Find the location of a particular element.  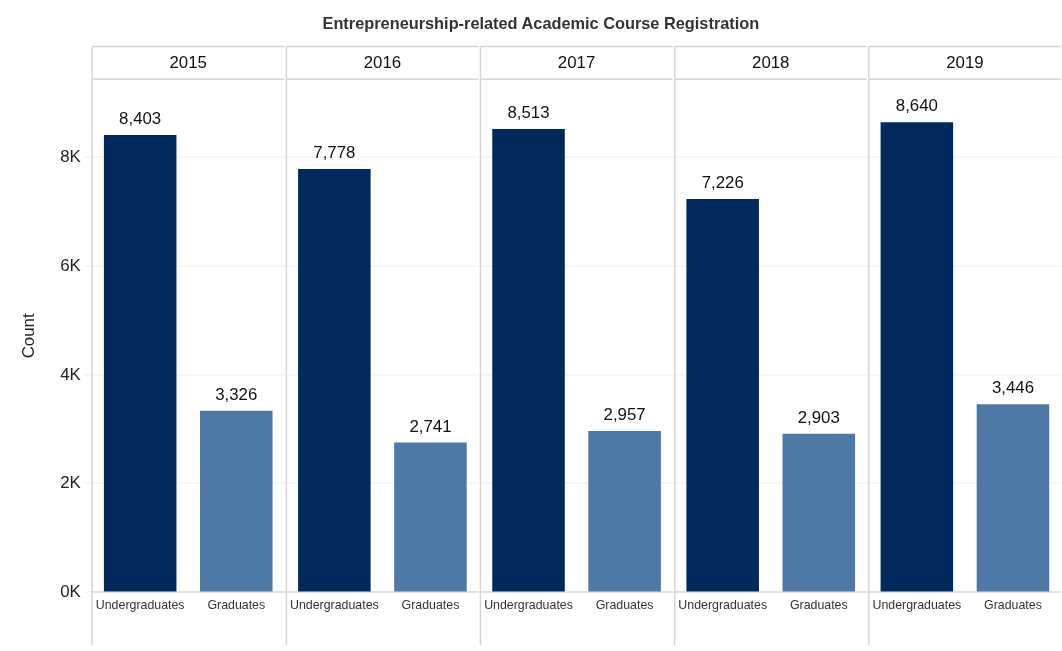

data-label: 7,778 is located at coordinates (334, 153).